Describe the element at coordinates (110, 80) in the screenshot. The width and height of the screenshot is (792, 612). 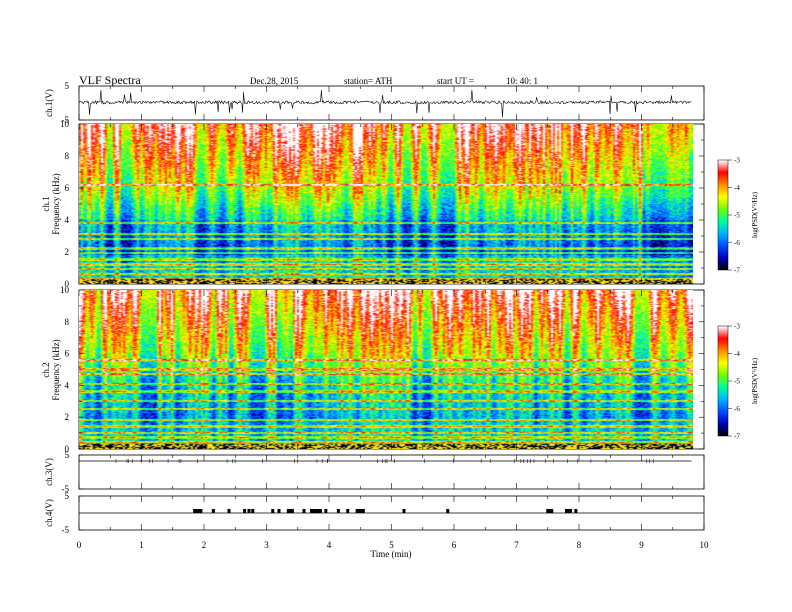
I see `figure-title: VLF Spectra` at that location.